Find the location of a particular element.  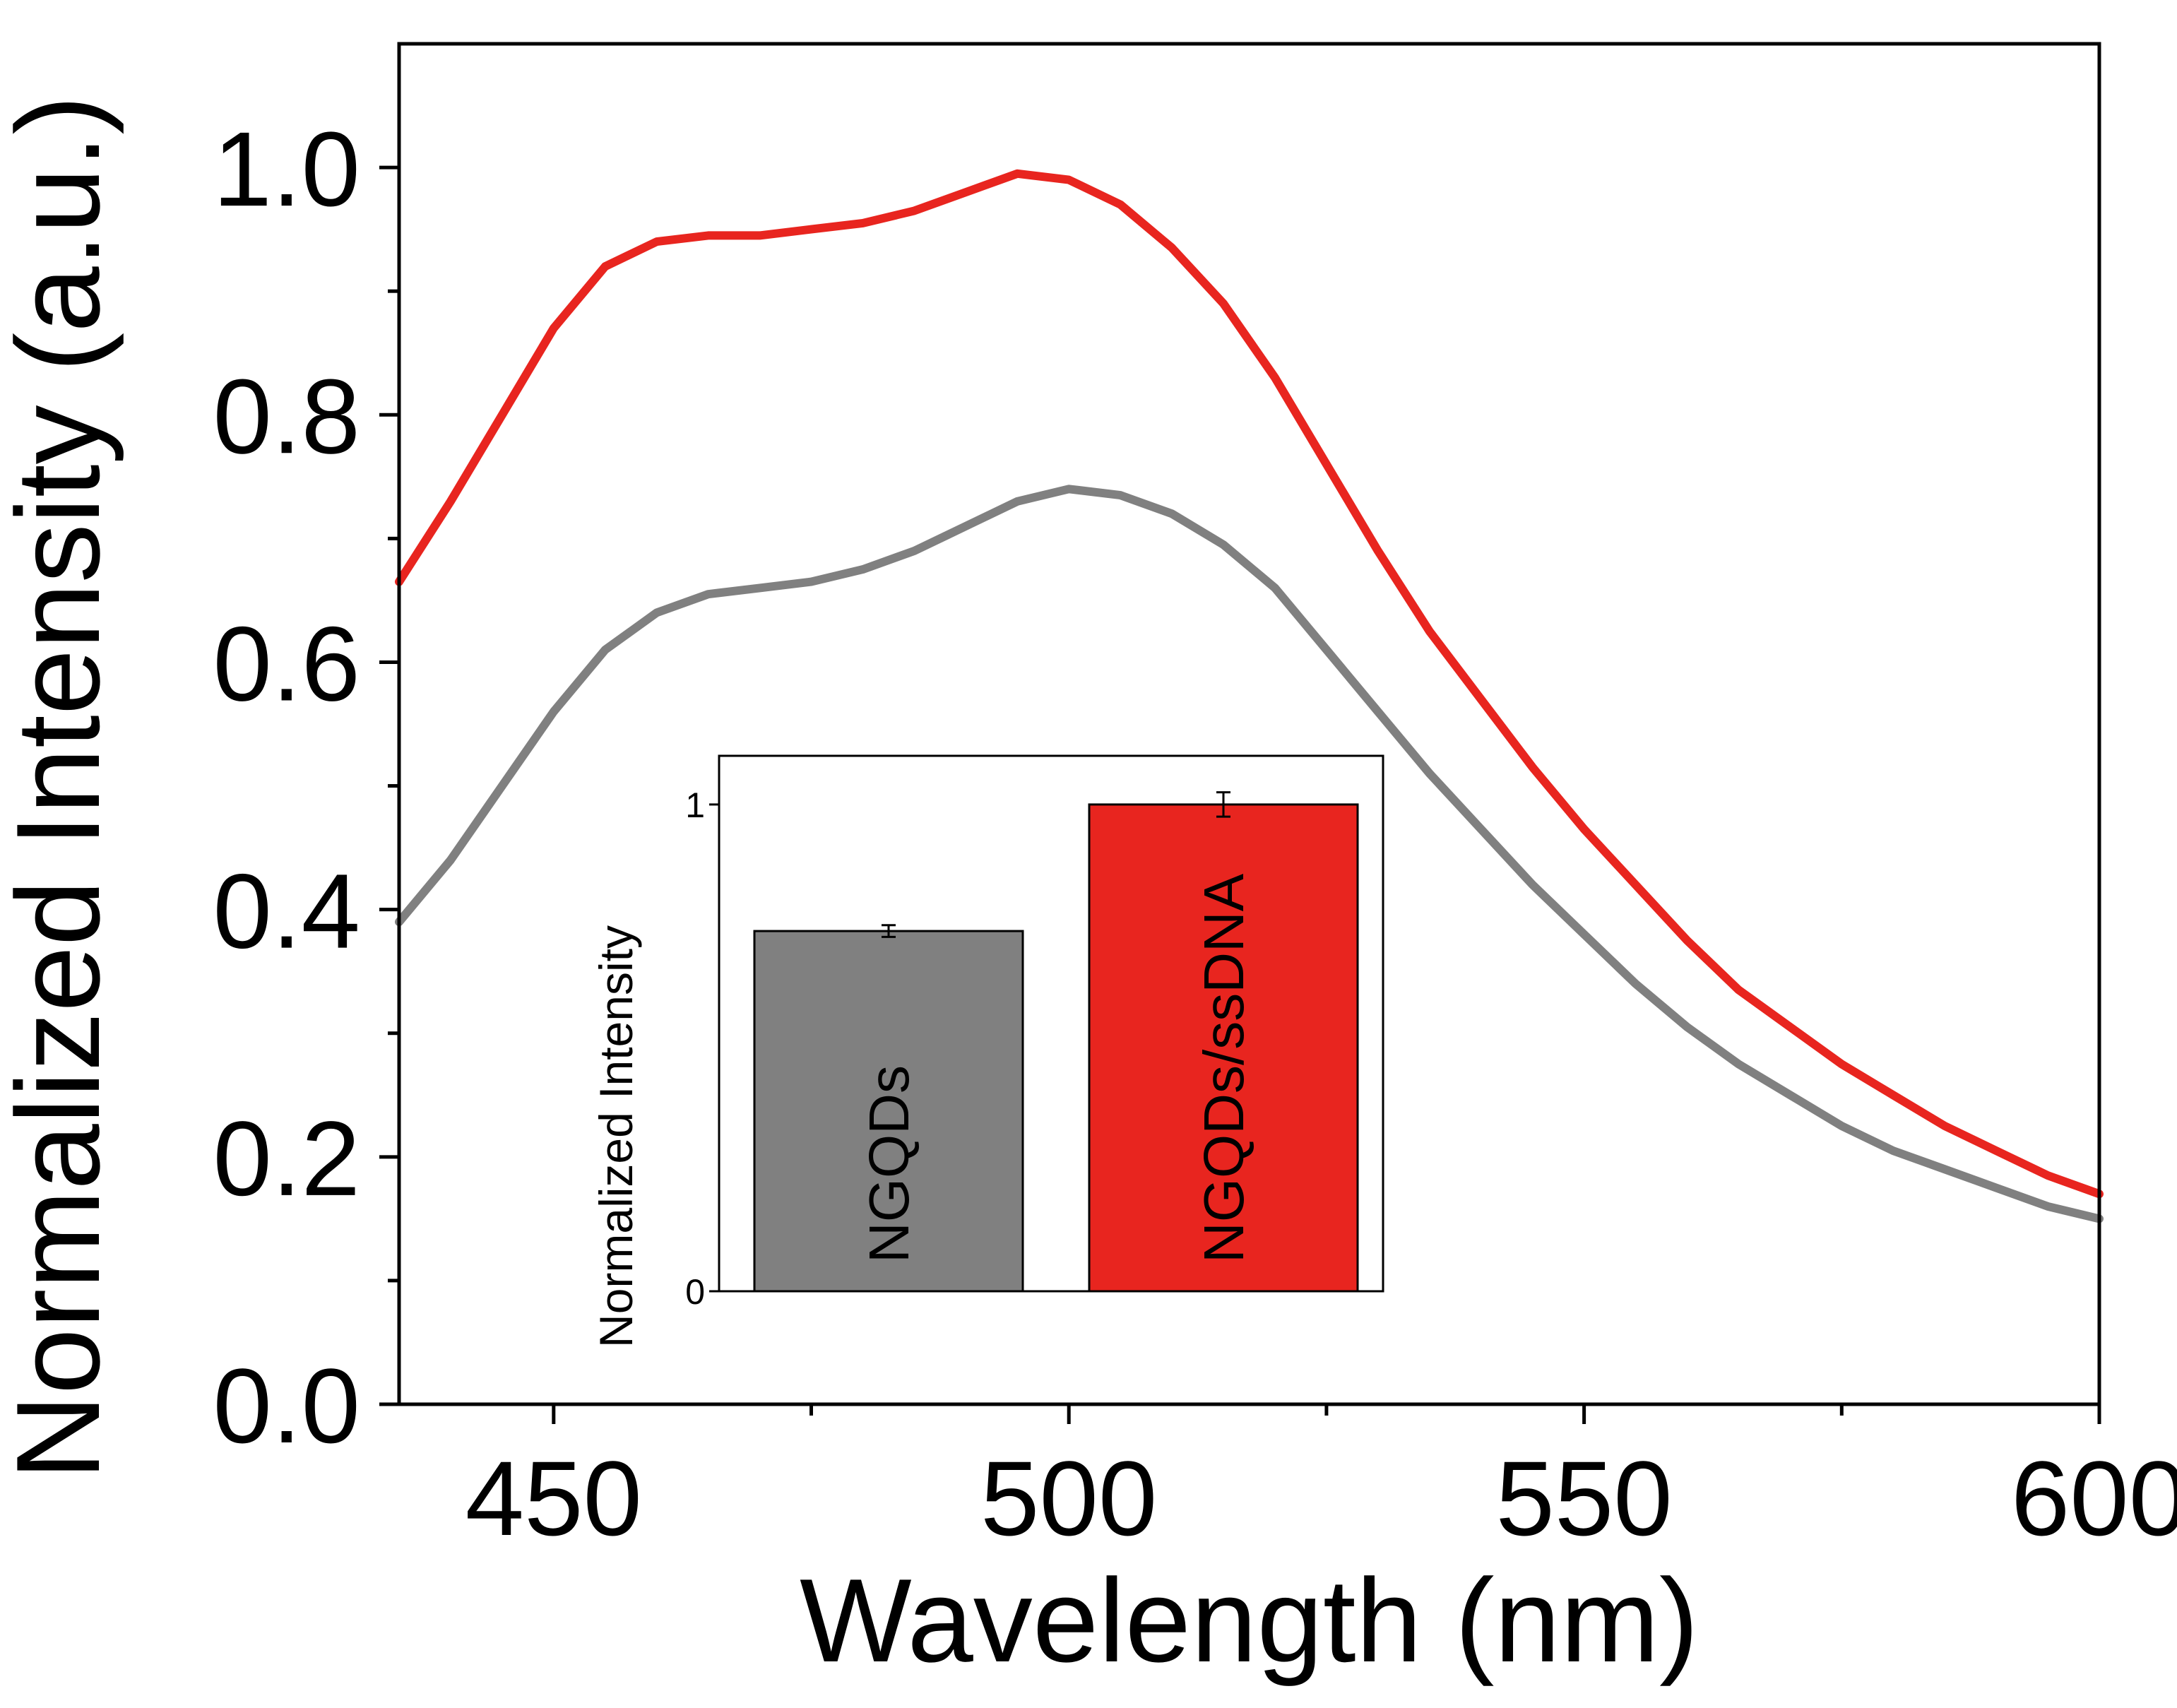

inset-error-bar-ngqds is located at coordinates (889, 931).